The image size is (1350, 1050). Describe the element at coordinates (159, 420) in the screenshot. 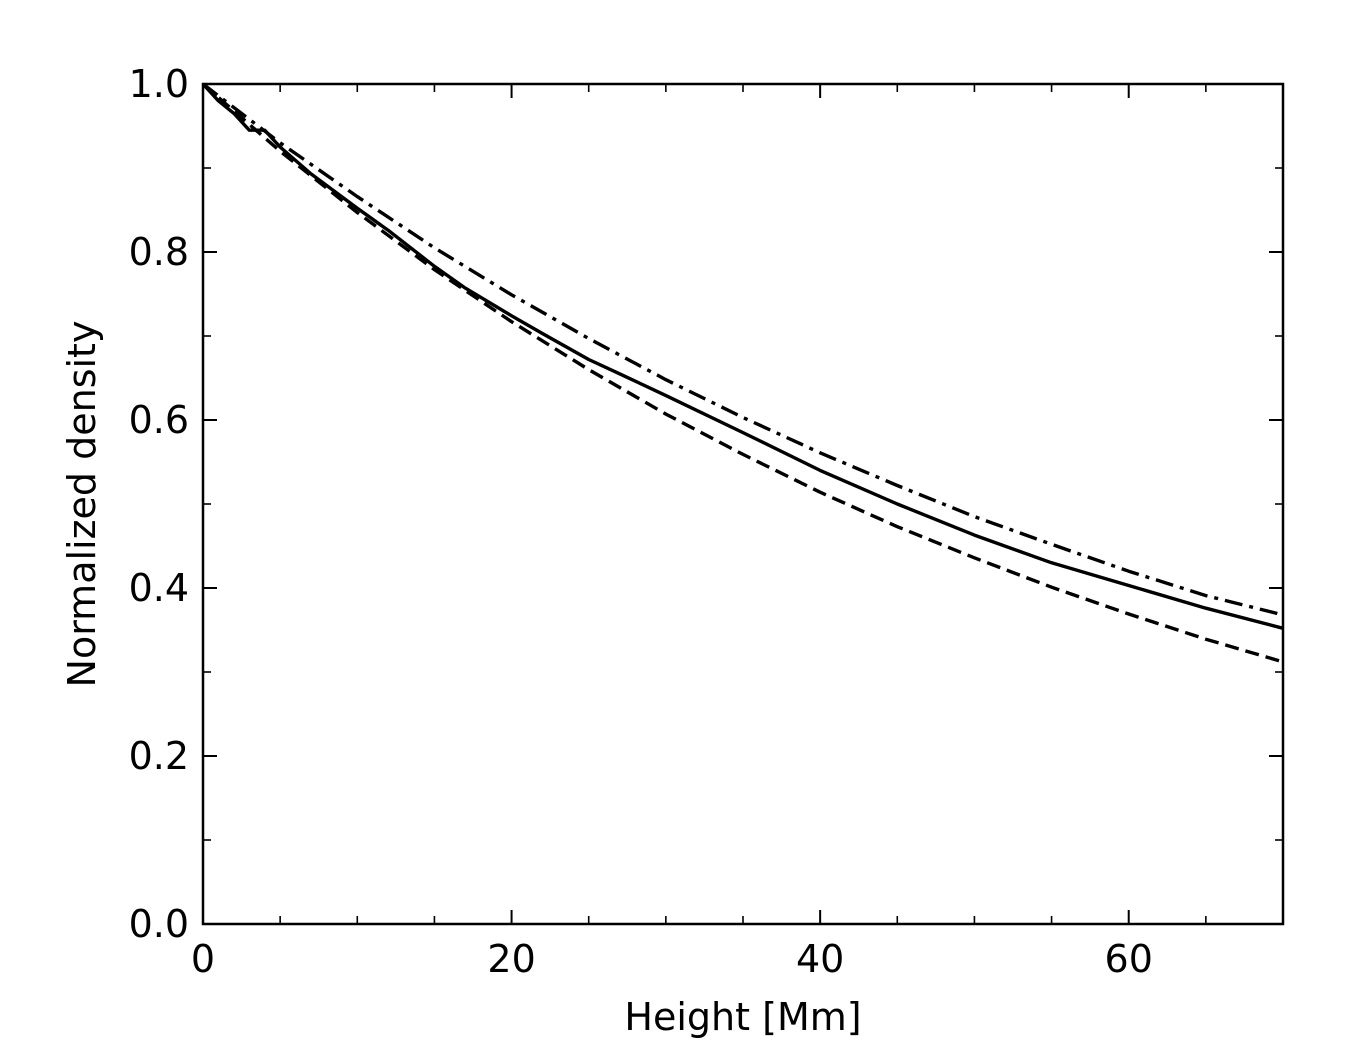

I see `y-tick-label: 0.6` at that location.